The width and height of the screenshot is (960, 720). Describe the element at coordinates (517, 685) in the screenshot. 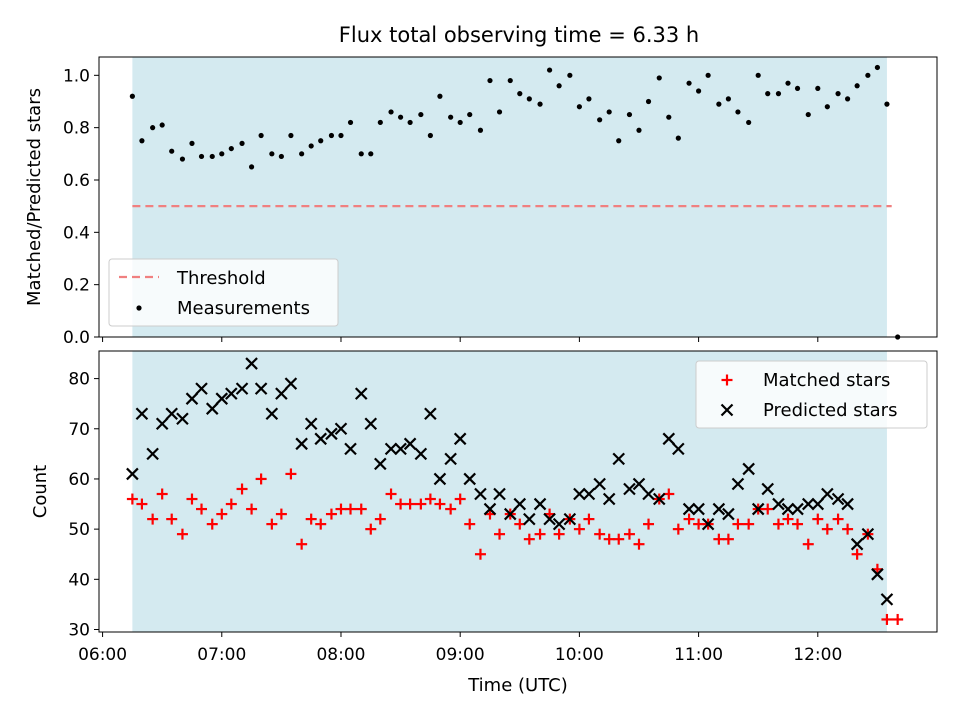

I see `x-axis-label: Time (UTC)` at that location.